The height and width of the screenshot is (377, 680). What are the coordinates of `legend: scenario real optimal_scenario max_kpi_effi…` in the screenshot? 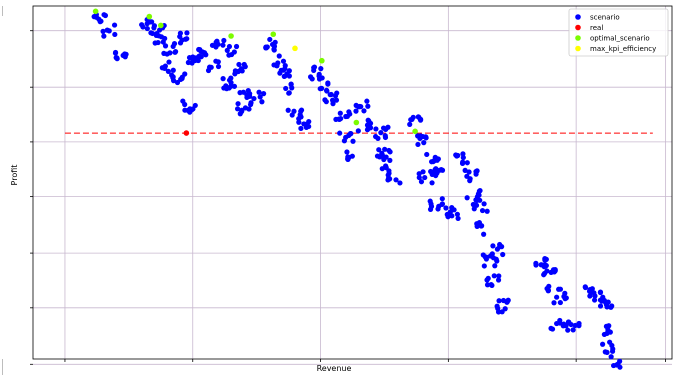 It's located at (618, 32).